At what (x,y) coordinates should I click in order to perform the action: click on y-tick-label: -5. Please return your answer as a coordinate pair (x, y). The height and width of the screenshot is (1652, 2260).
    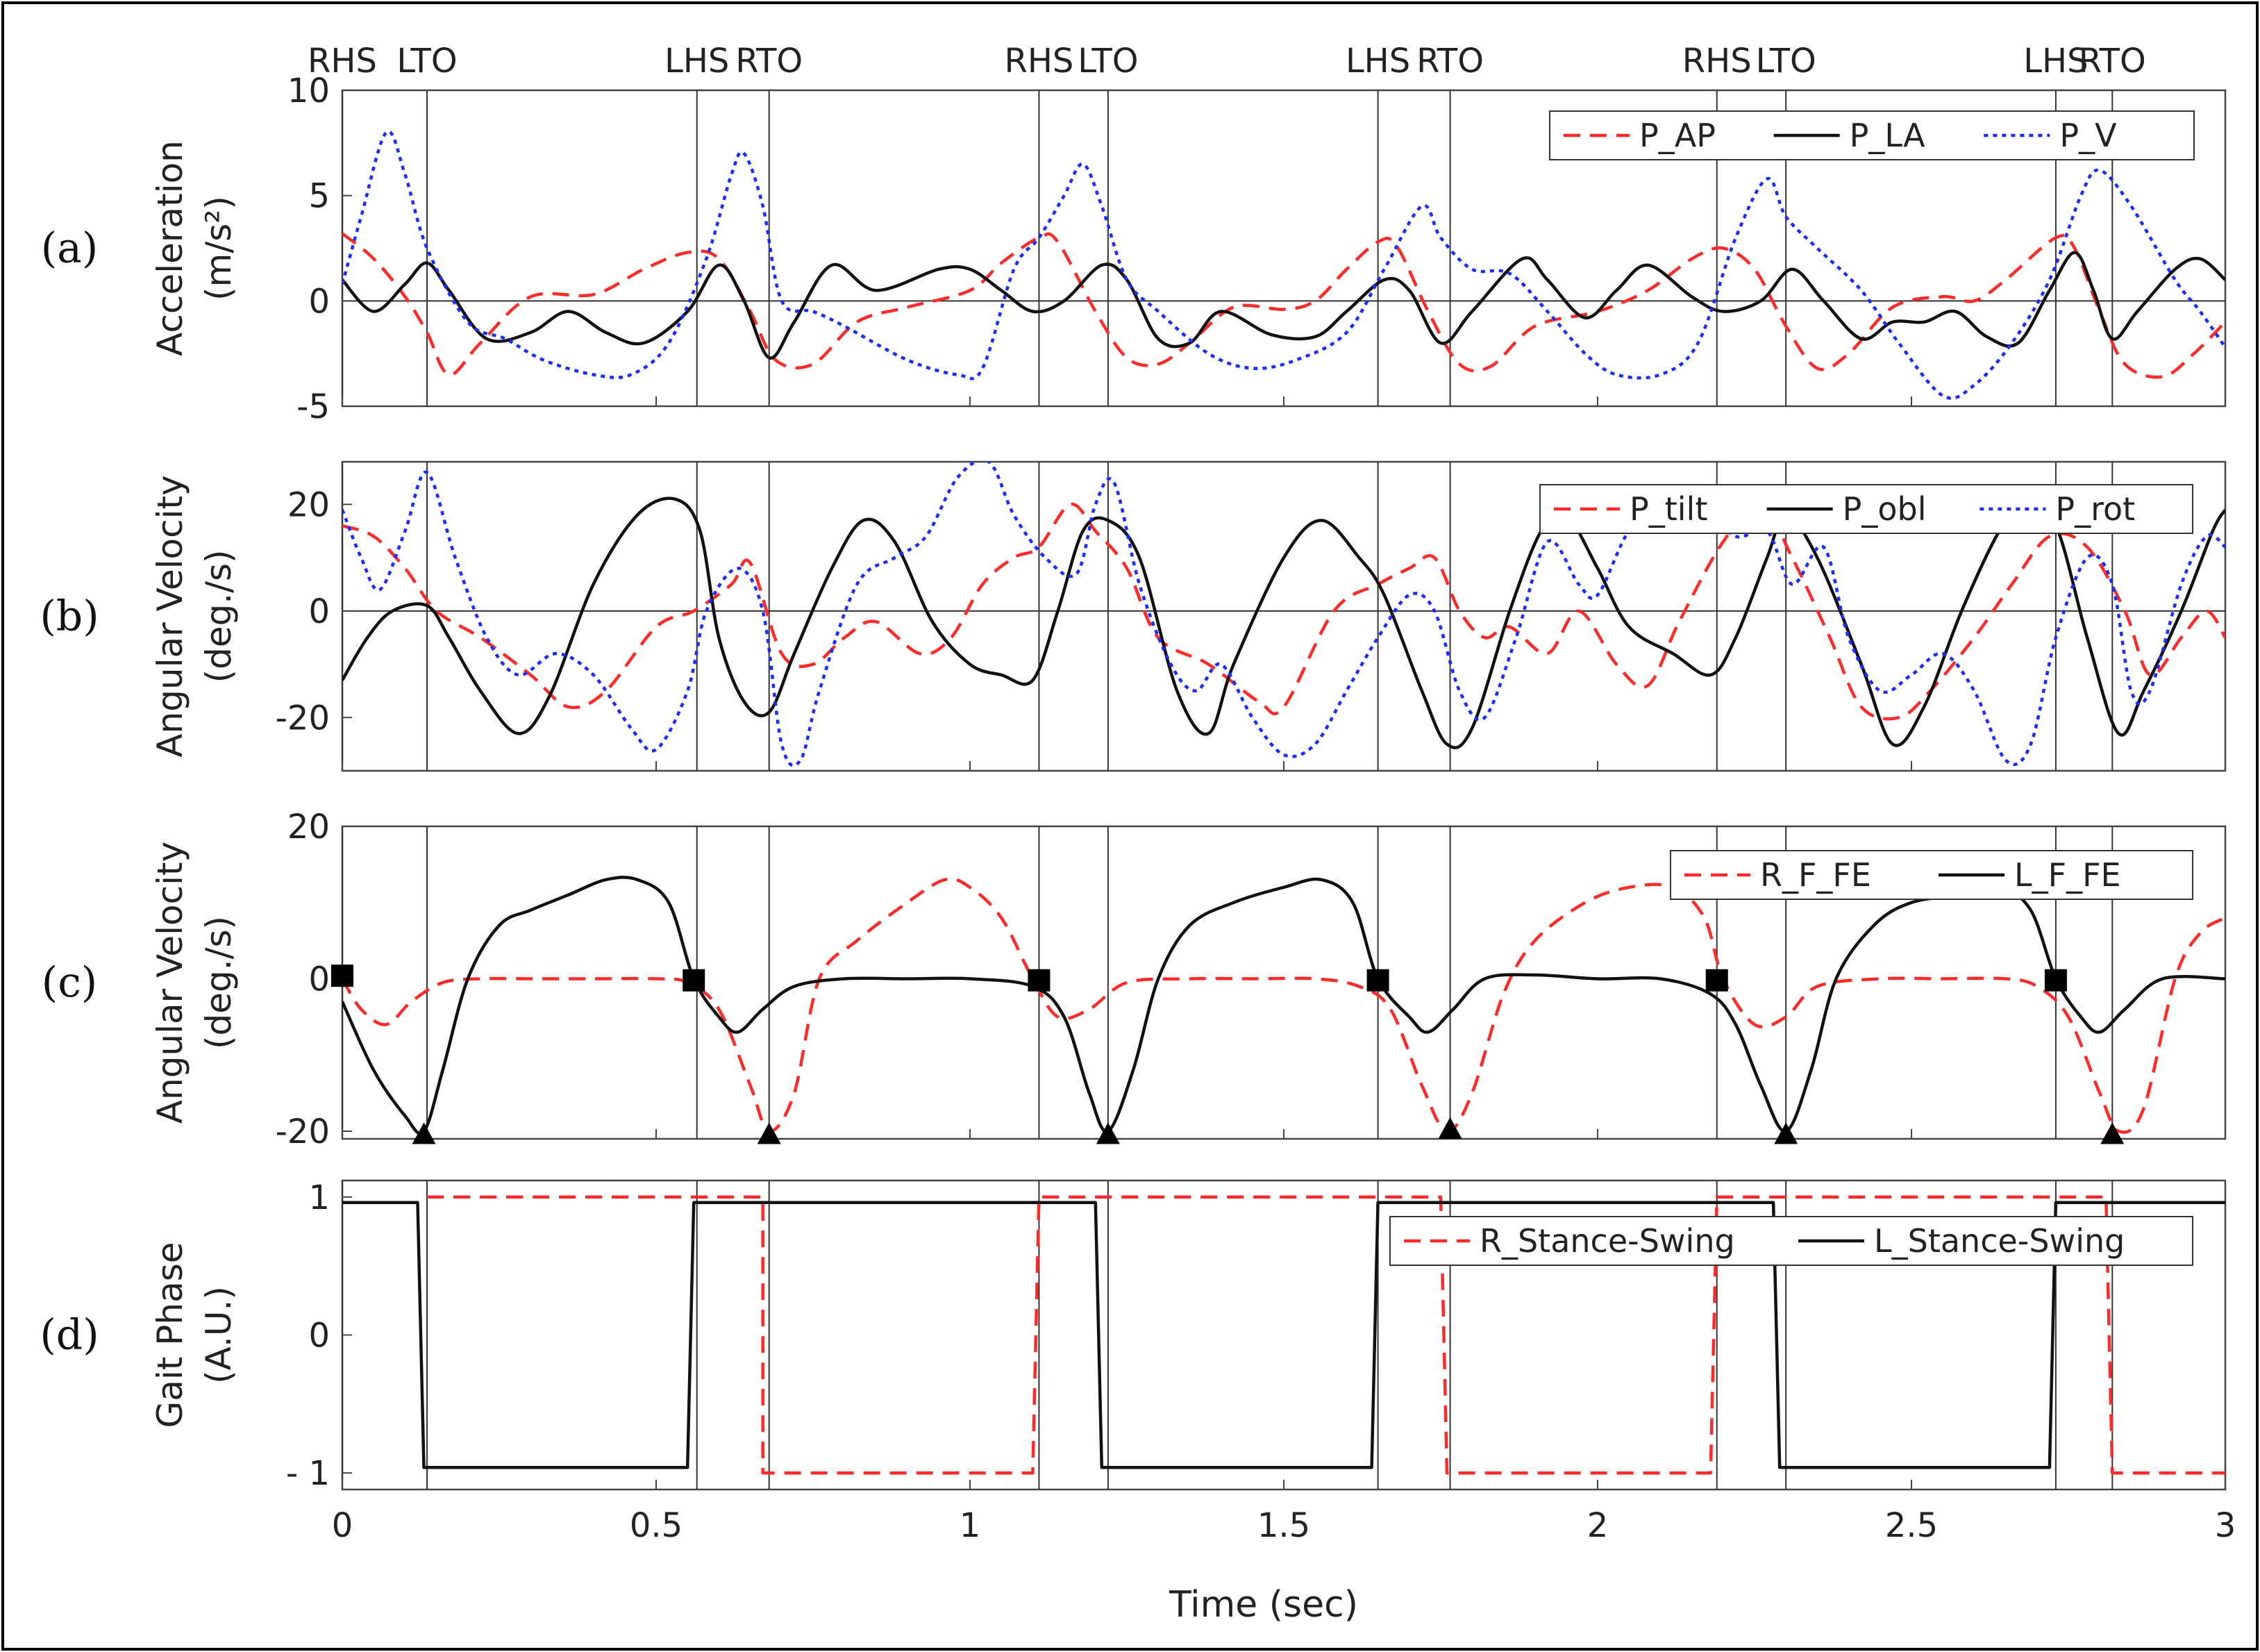
    Looking at the image, I should click on (313, 406).